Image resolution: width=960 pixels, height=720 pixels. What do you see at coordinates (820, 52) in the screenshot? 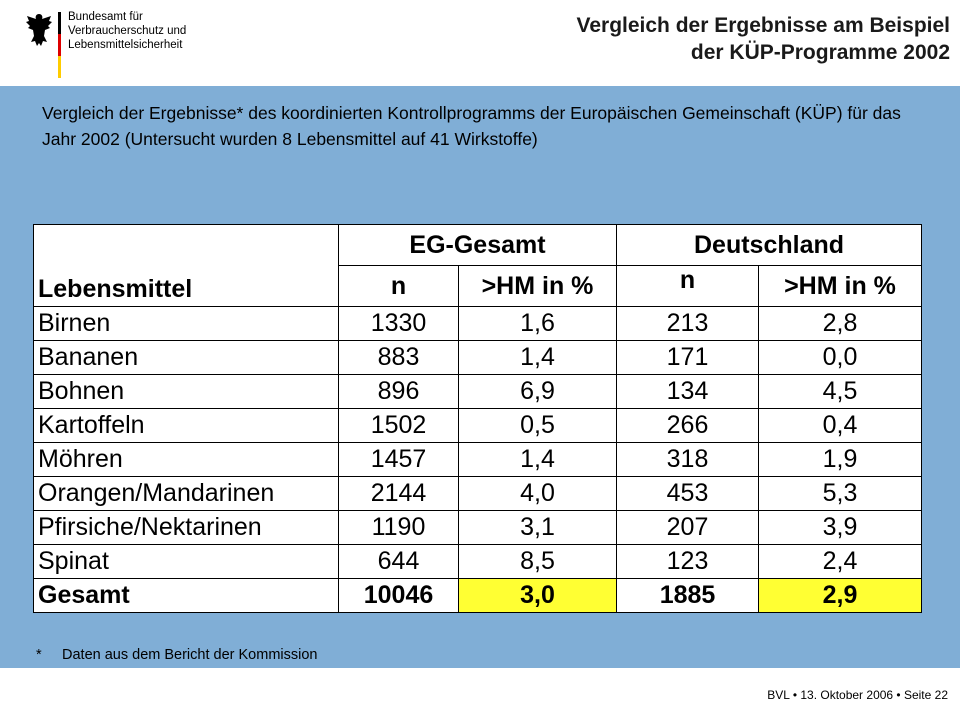
I see `slide-title-line-2: der KÜP-Programme 2002` at bounding box center [820, 52].